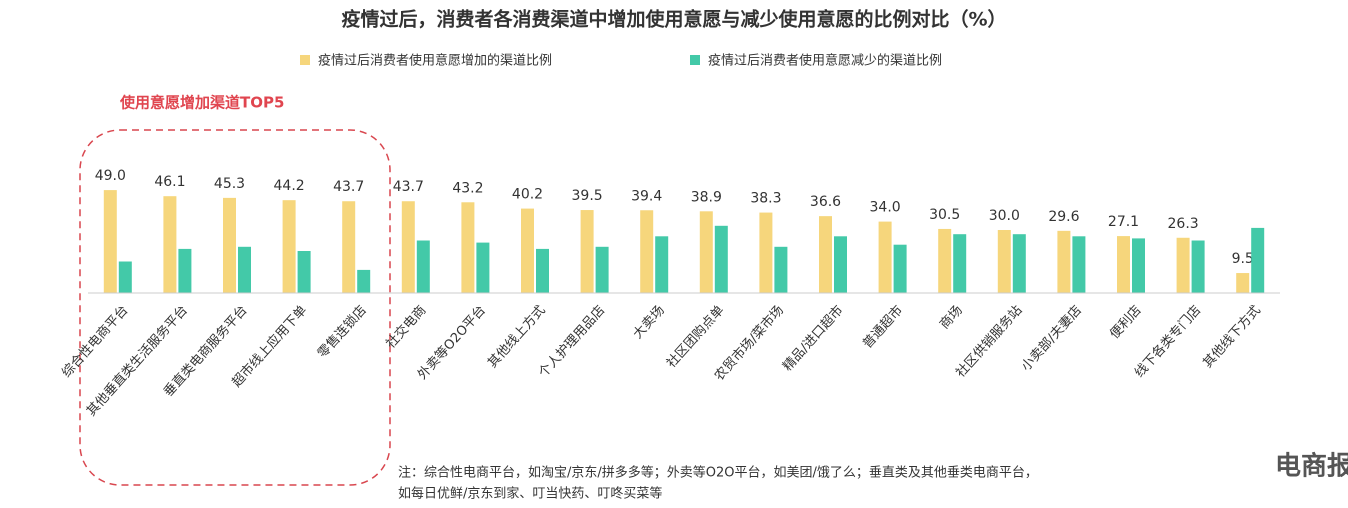  What do you see at coordinates (1243, 259) in the screenshot?
I see `value-label: 9.5` at bounding box center [1243, 259].